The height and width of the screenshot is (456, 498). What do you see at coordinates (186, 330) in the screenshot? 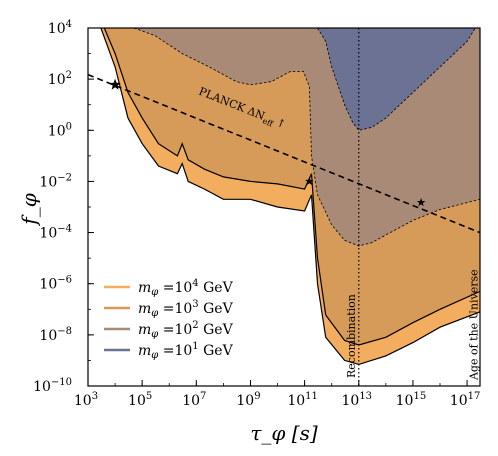
I see `legend-entry: mφ =102 GeV` at bounding box center [186, 330].